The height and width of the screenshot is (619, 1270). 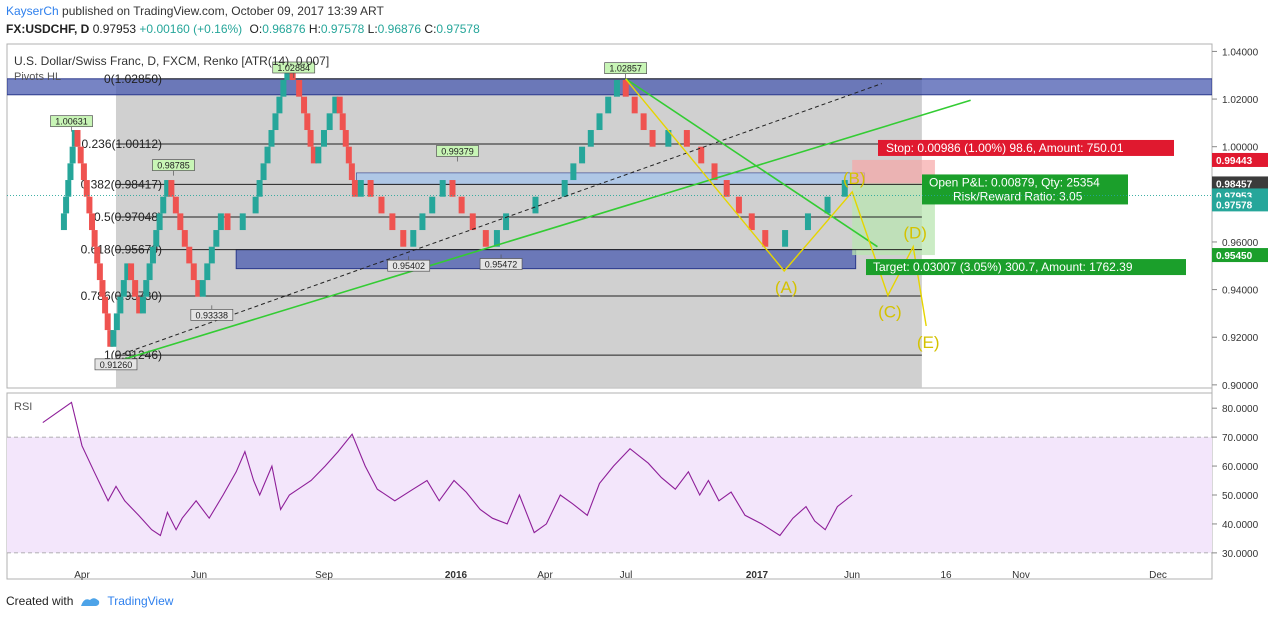 I want to click on fib-label: 0.382(0.98417), so click(x=121, y=184).